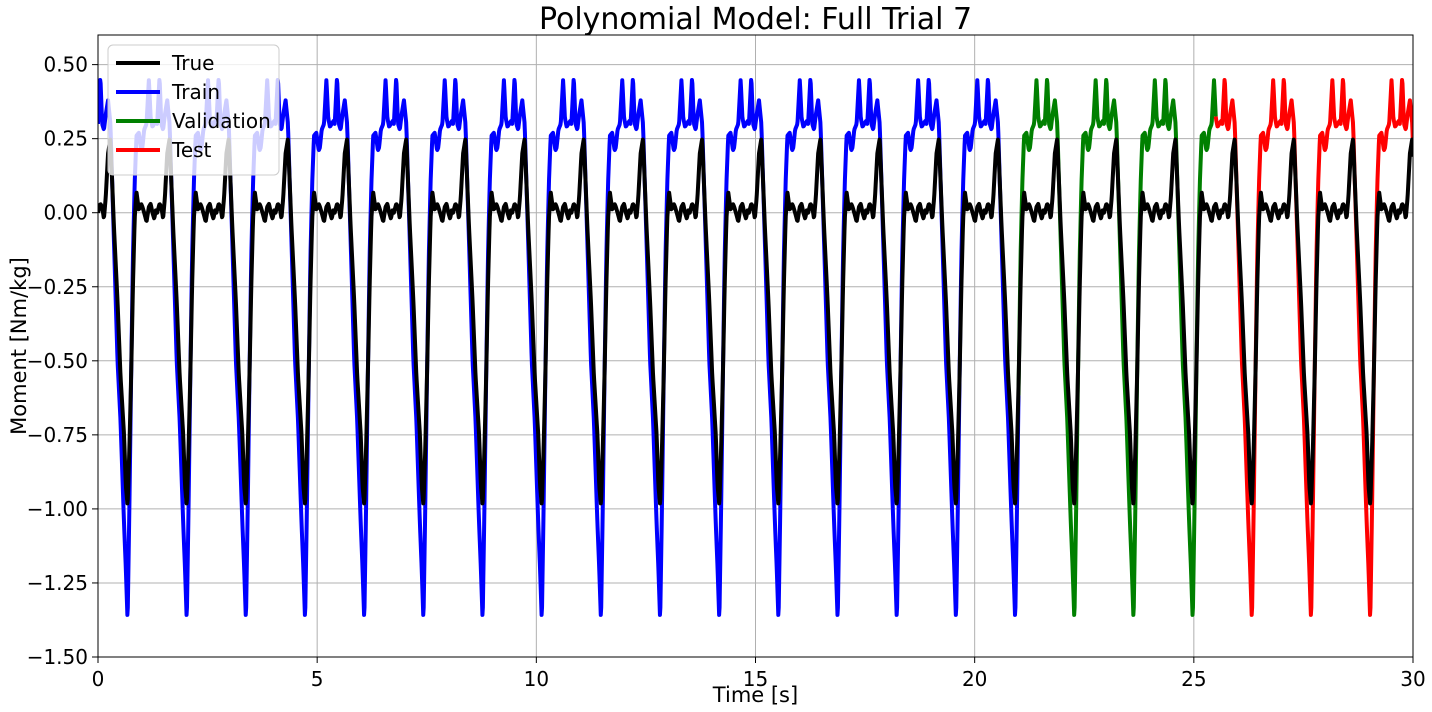 This screenshot has height=712, width=1432. What do you see at coordinates (57, 287) in the screenshot?
I see `y-tick-label: −0.25` at bounding box center [57, 287].